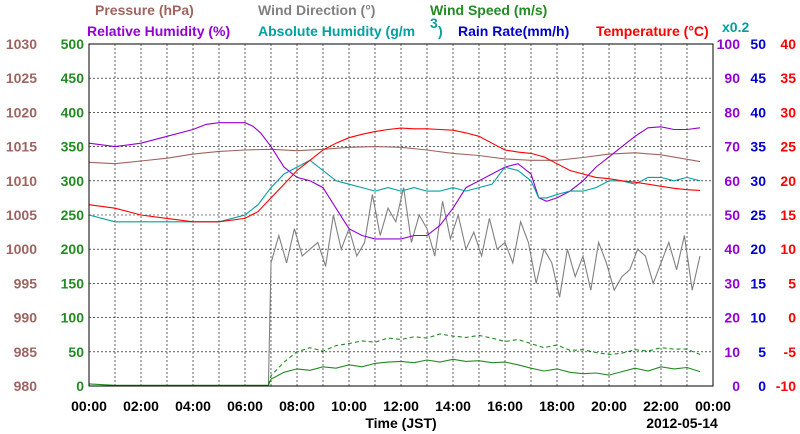  What do you see at coordinates (786, 386) in the screenshot?
I see `temperature-tick-label: -10` at bounding box center [786, 386].